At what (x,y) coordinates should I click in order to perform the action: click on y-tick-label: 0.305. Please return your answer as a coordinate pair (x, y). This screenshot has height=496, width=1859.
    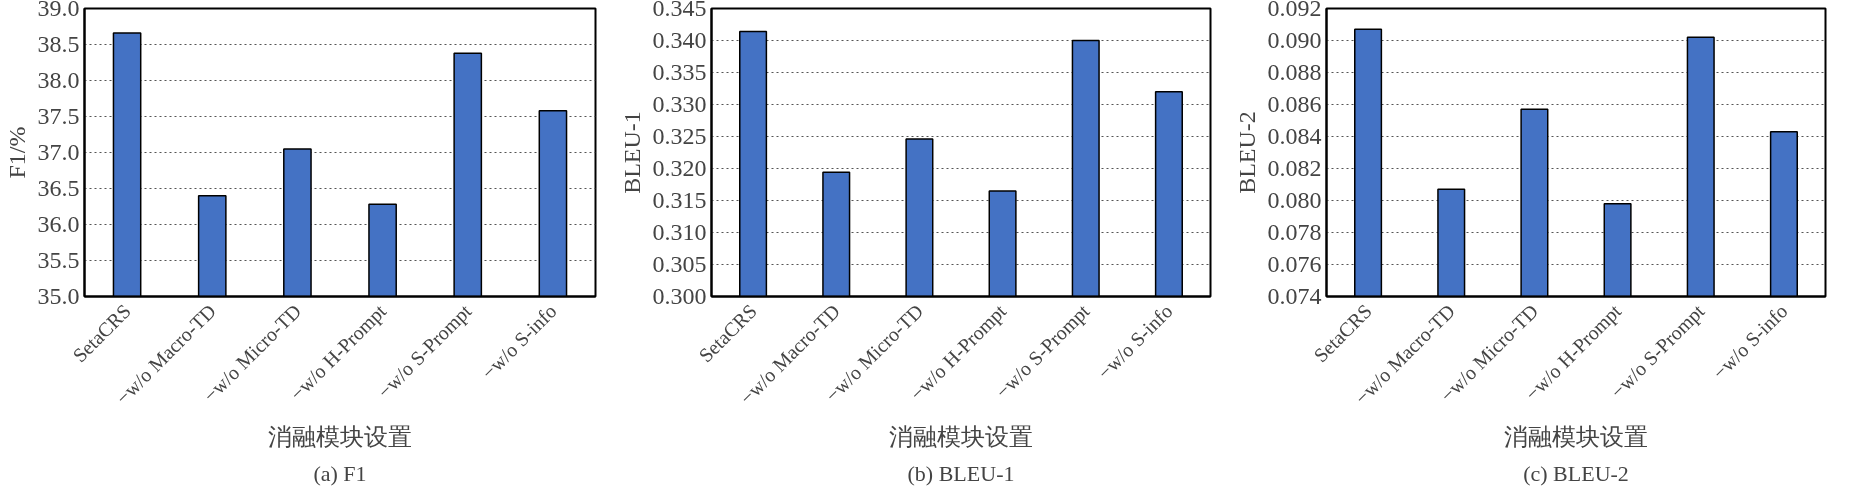
    Looking at the image, I should click on (679, 264).